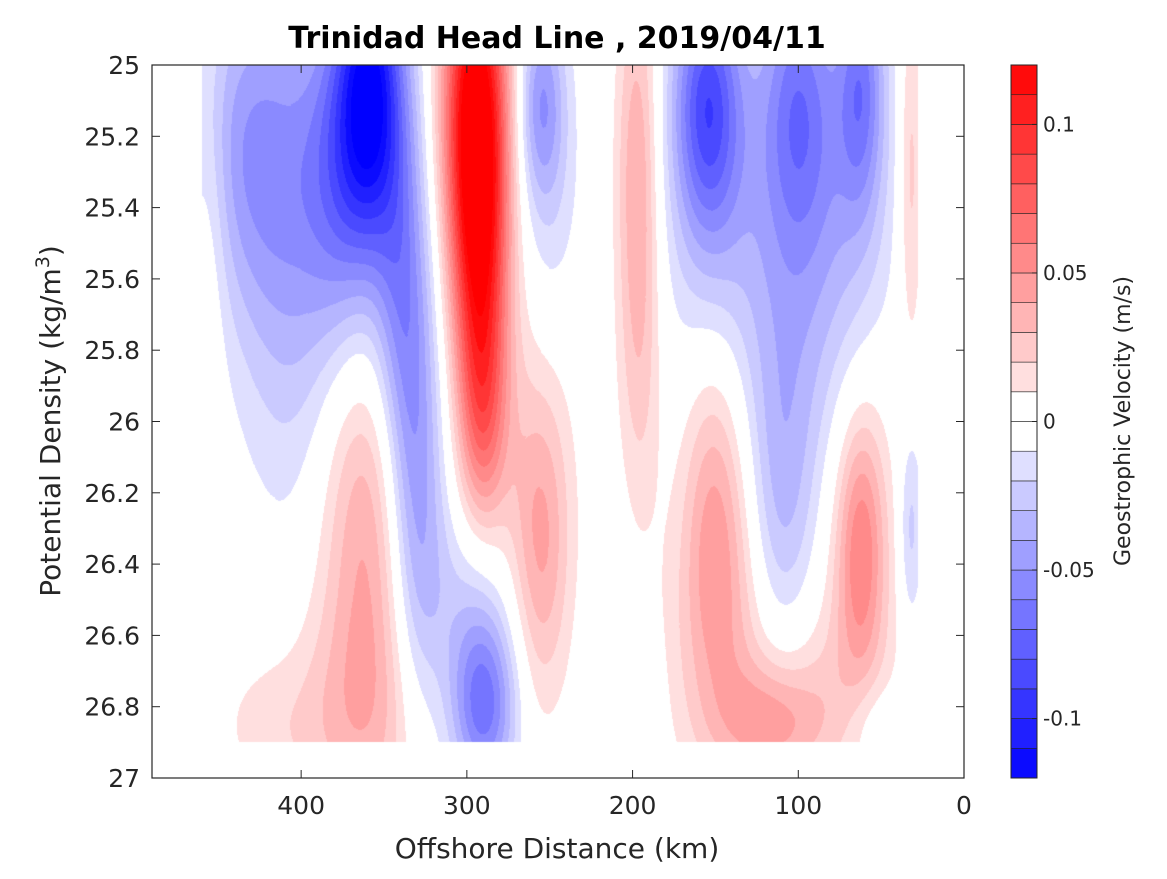 This screenshot has width=1167, height=879. Describe the element at coordinates (467, 805) in the screenshot. I see `x-tick-label: 300` at that location.